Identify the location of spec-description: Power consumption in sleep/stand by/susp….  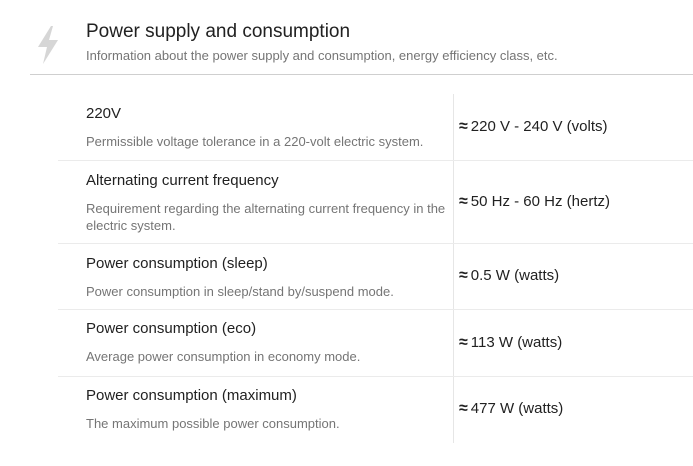
(240, 291).